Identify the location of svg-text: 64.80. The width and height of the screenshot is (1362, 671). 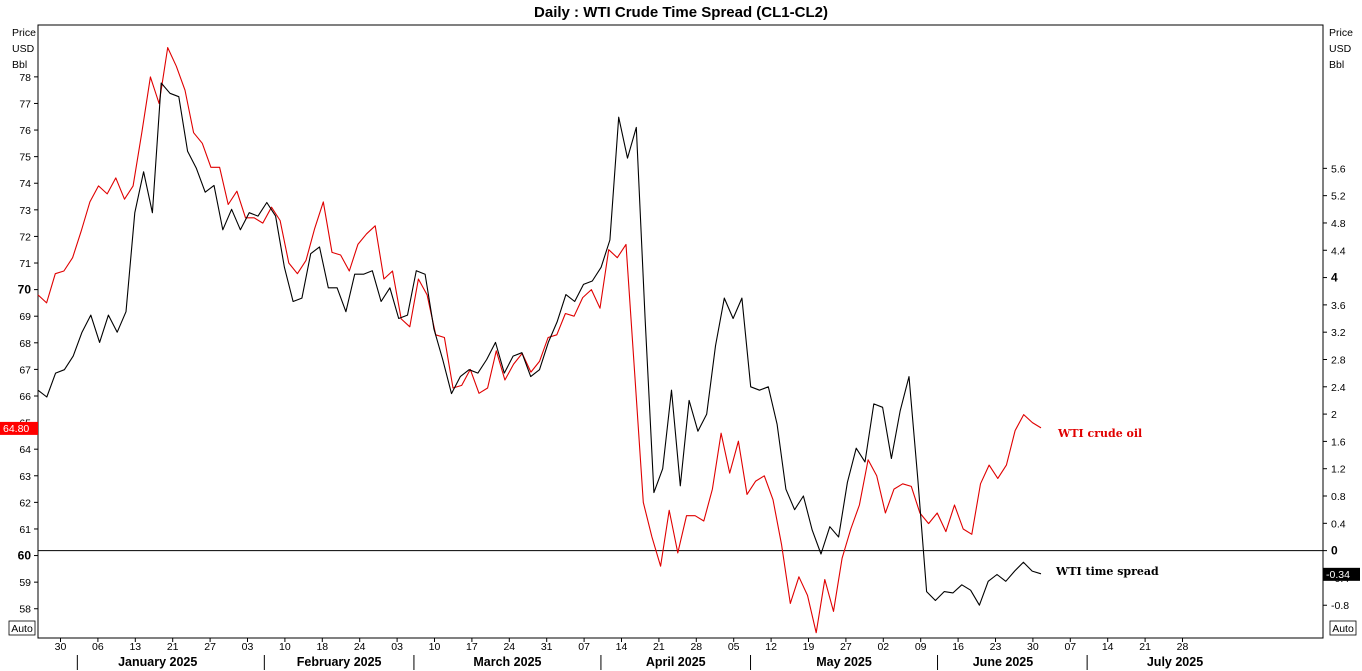
(16, 429).